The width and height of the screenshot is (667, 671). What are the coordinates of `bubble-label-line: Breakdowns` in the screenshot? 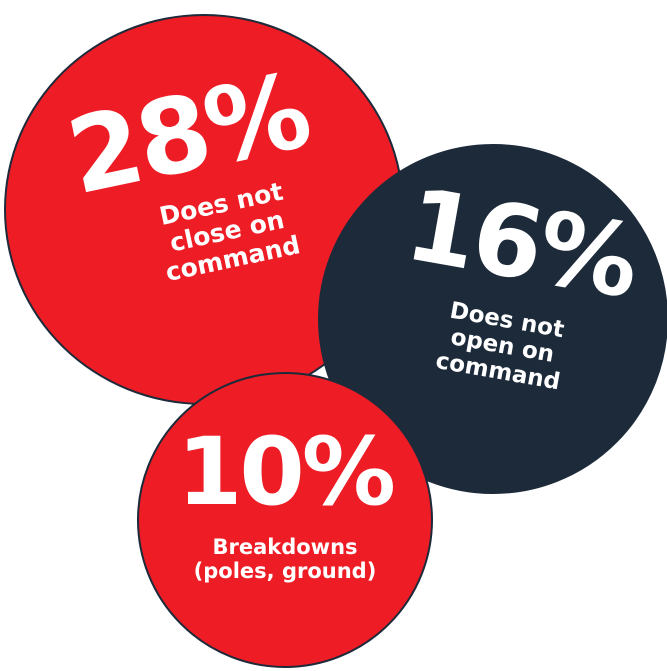 It's located at (285, 547).